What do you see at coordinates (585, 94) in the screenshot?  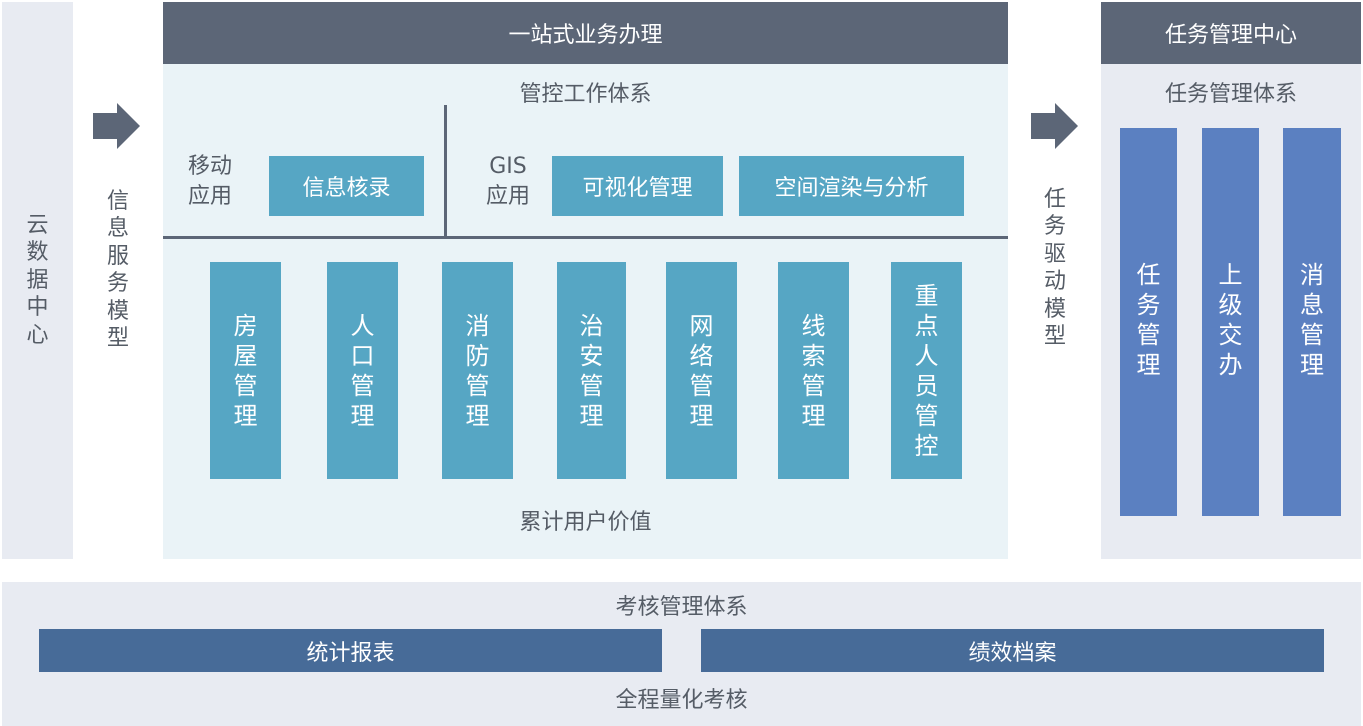 I see `main-subtitle: 管控工作体系` at bounding box center [585, 94].